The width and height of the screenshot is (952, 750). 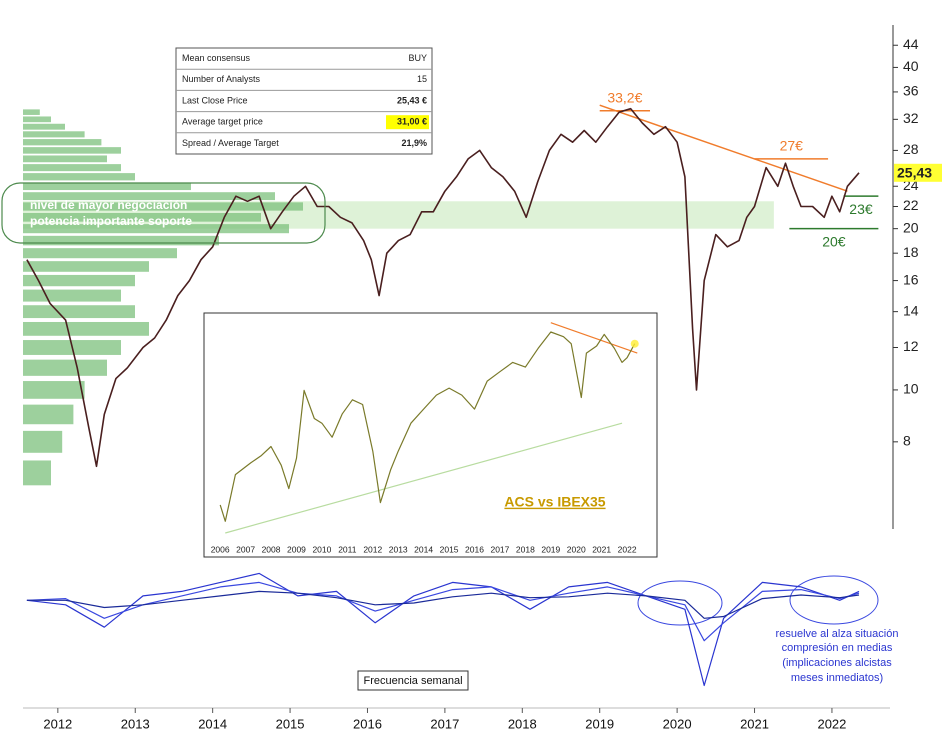 I want to click on support-outline, so click(x=163, y=213).